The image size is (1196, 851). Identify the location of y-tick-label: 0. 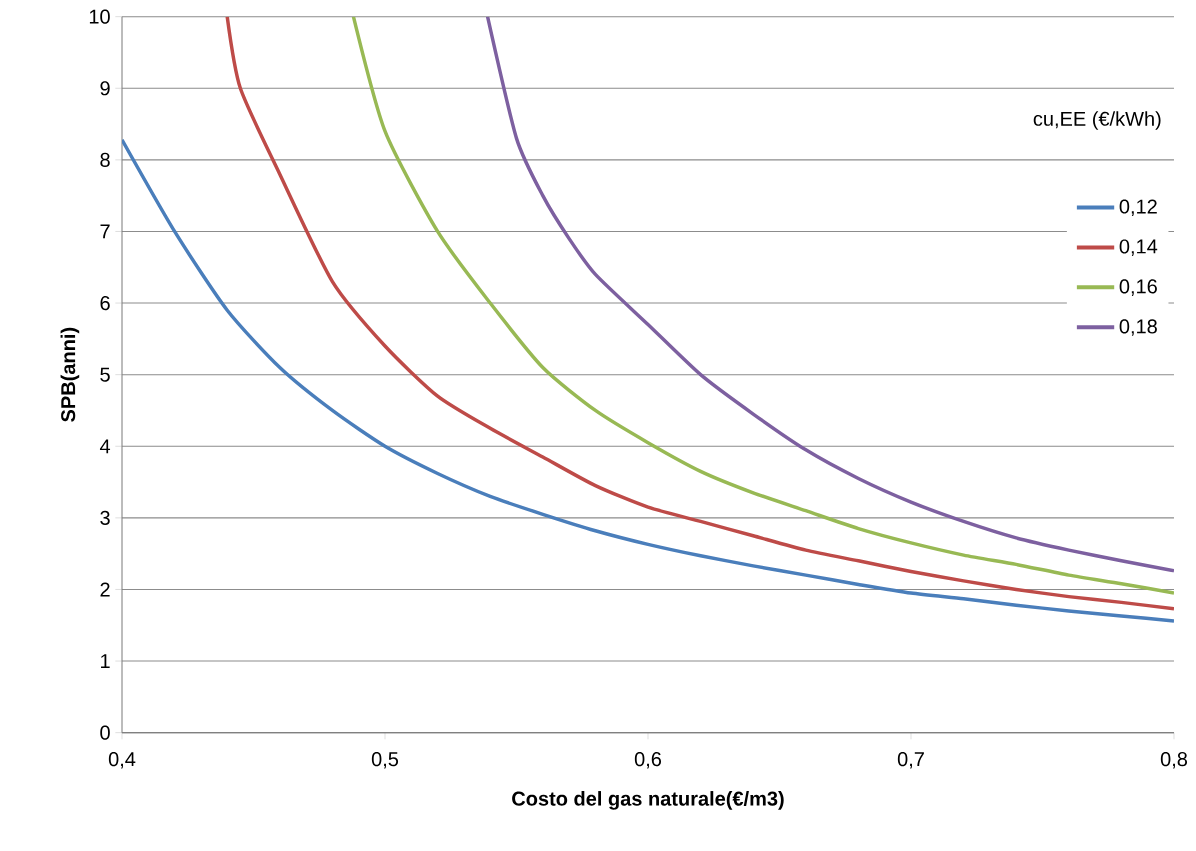
(105, 732).